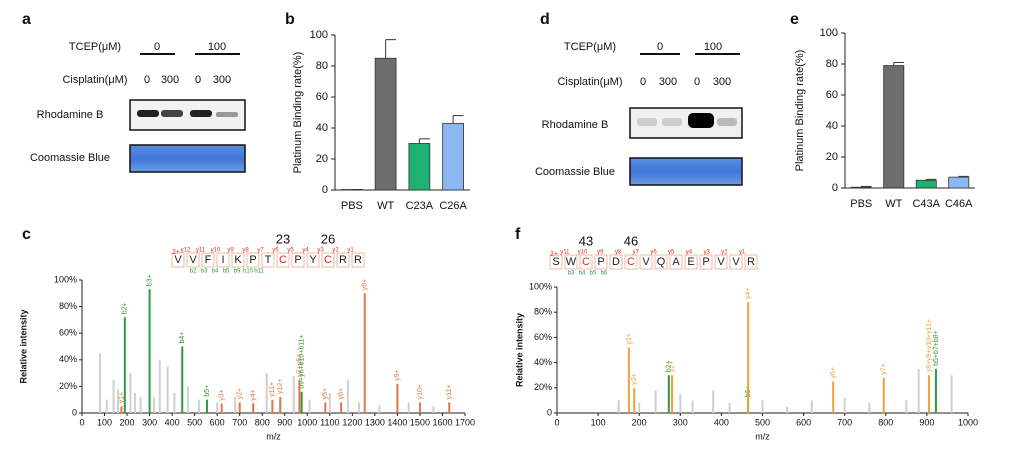 The height and width of the screenshot is (460, 1012). I want to click on panel-label: c, so click(26, 234).